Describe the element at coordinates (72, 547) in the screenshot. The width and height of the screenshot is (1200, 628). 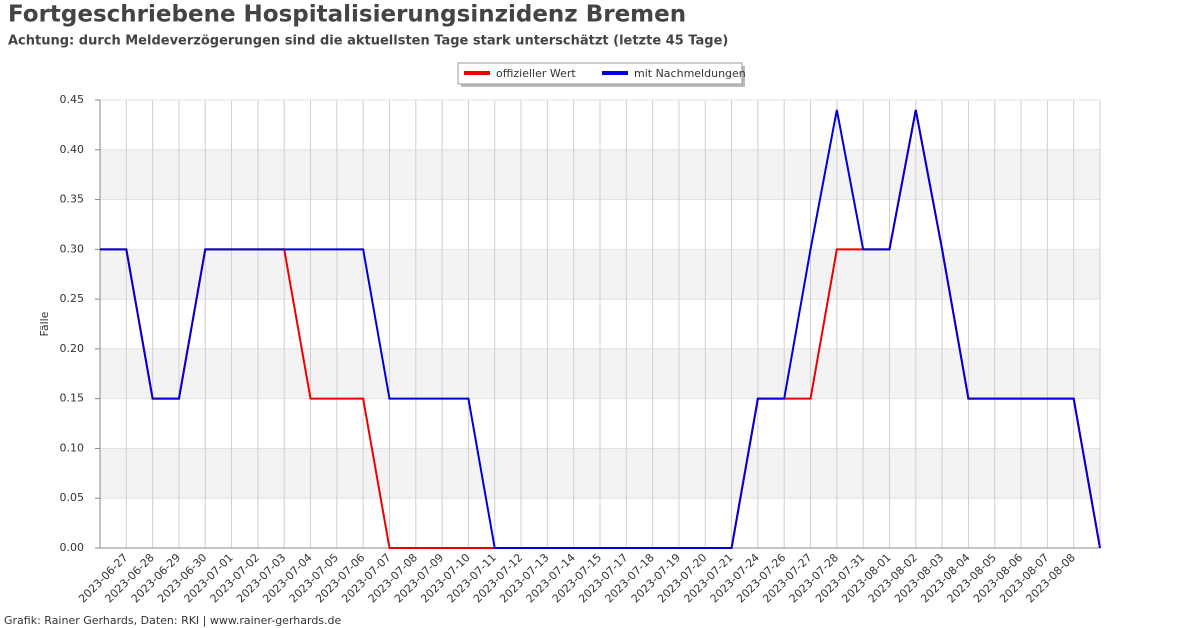
I see `y-tick-label: 0.00` at that location.